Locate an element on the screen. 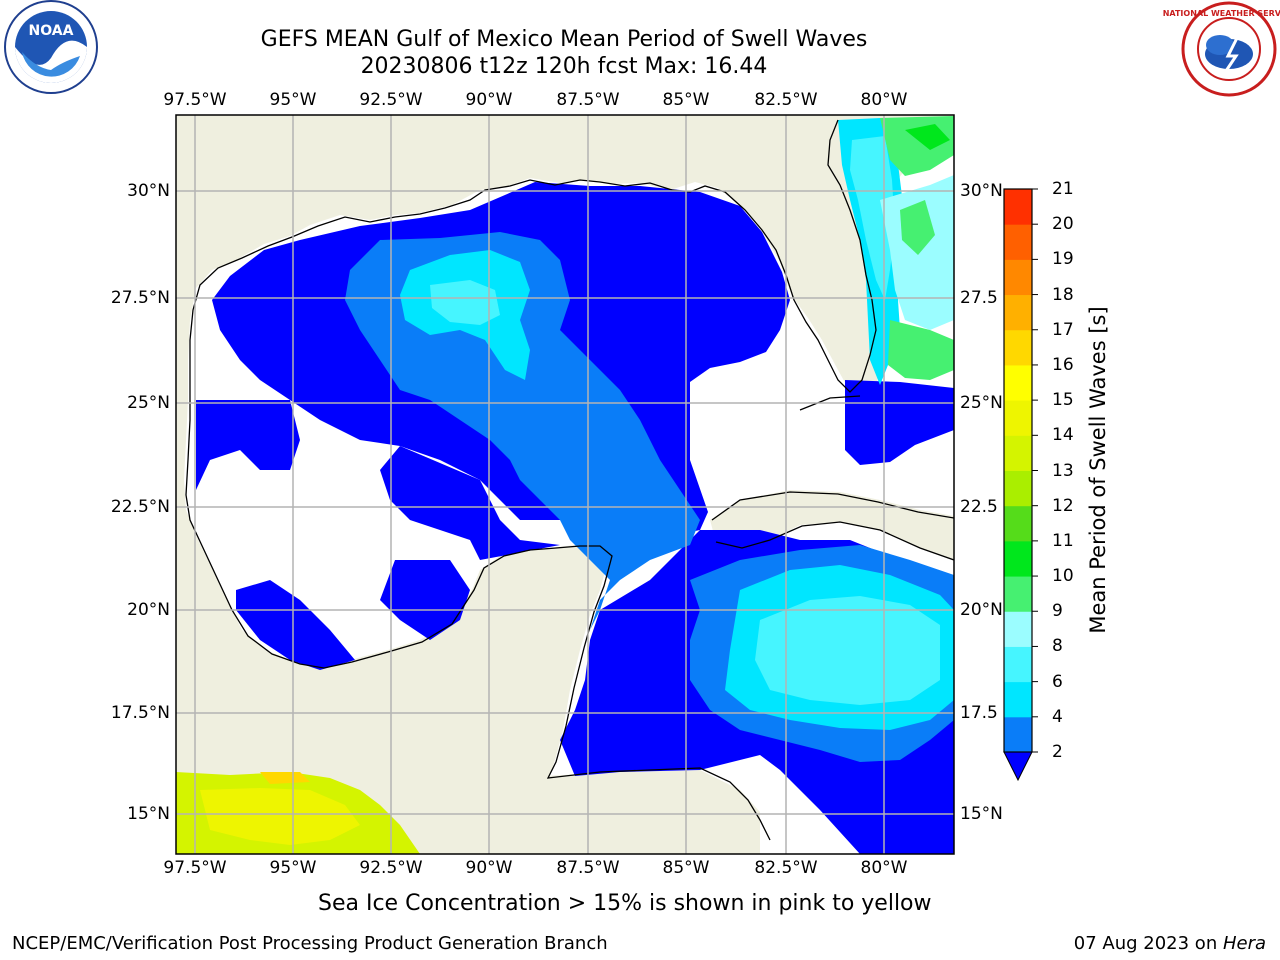 The width and height of the screenshot is (1280, 960). colorbar-tick-label: 14 is located at coordinates (1063, 435).